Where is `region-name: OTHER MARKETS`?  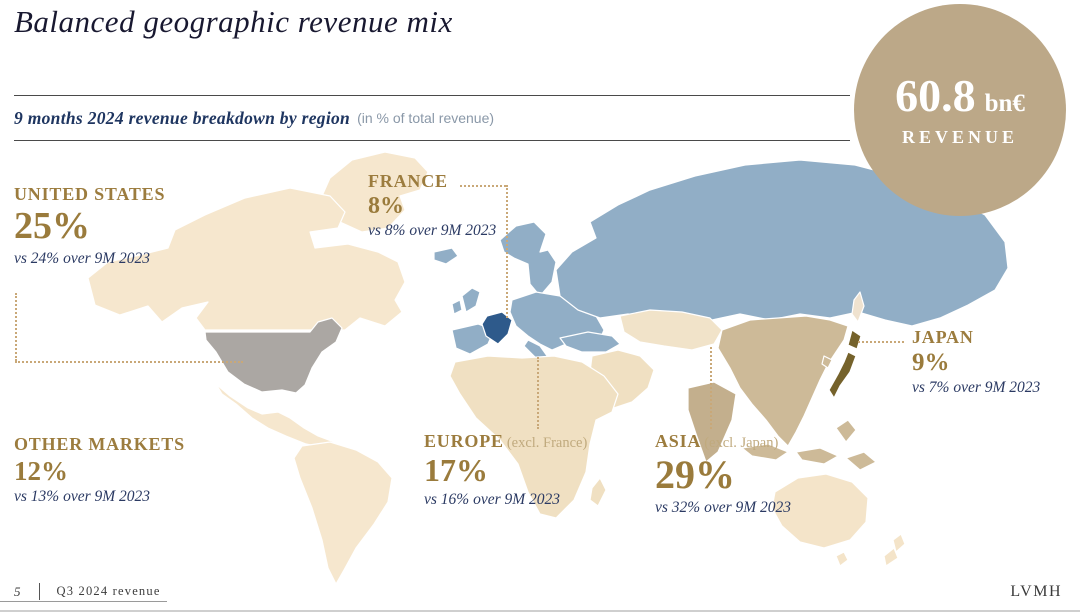 region-name: OTHER MARKETS is located at coordinates (99, 444).